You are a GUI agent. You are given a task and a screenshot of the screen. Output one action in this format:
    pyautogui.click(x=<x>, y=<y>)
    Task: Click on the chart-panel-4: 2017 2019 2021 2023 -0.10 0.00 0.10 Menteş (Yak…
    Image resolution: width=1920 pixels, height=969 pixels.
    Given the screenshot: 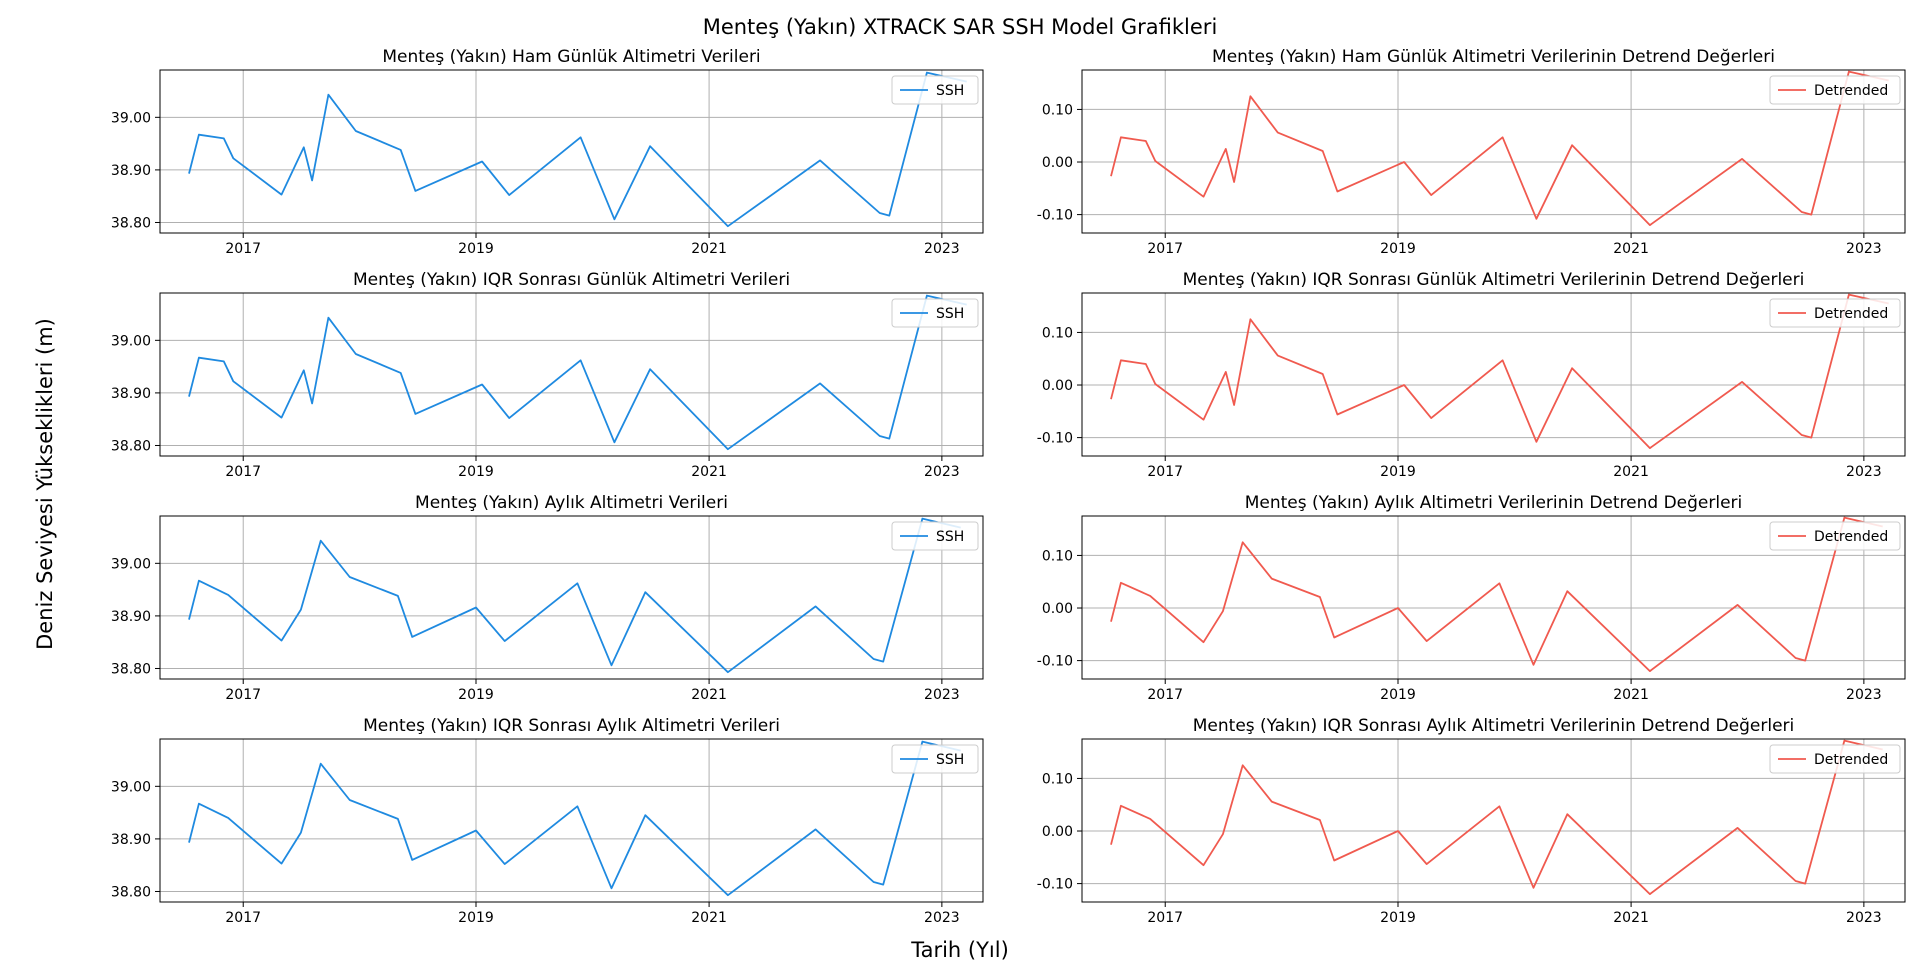 What is the action you would take?
    pyautogui.click(x=1471, y=375)
    